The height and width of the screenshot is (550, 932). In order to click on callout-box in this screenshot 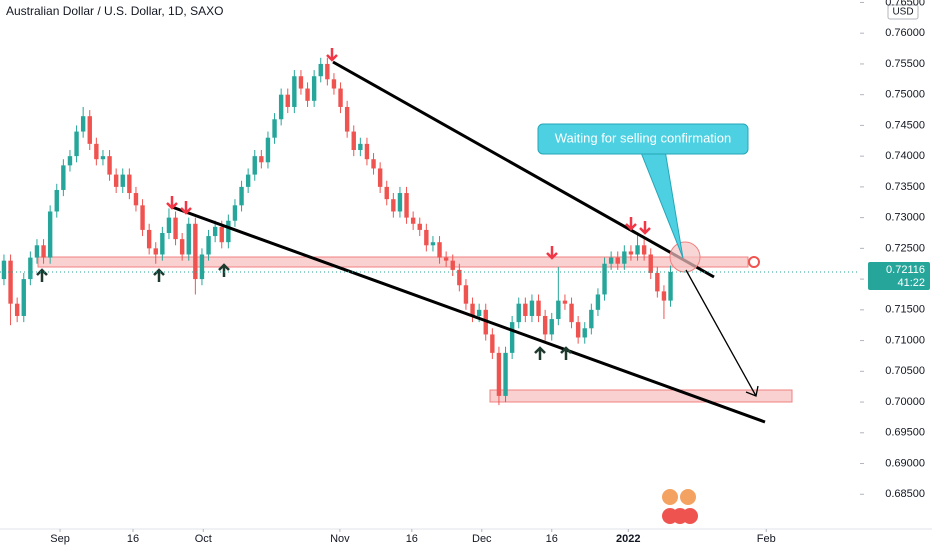, I will do `click(643, 139)`.